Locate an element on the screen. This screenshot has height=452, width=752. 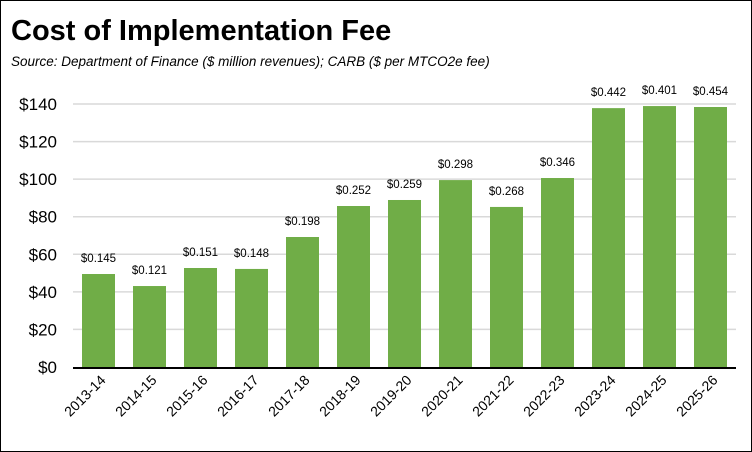
x-tick-label: 2021-22 is located at coordinates (493, 396).